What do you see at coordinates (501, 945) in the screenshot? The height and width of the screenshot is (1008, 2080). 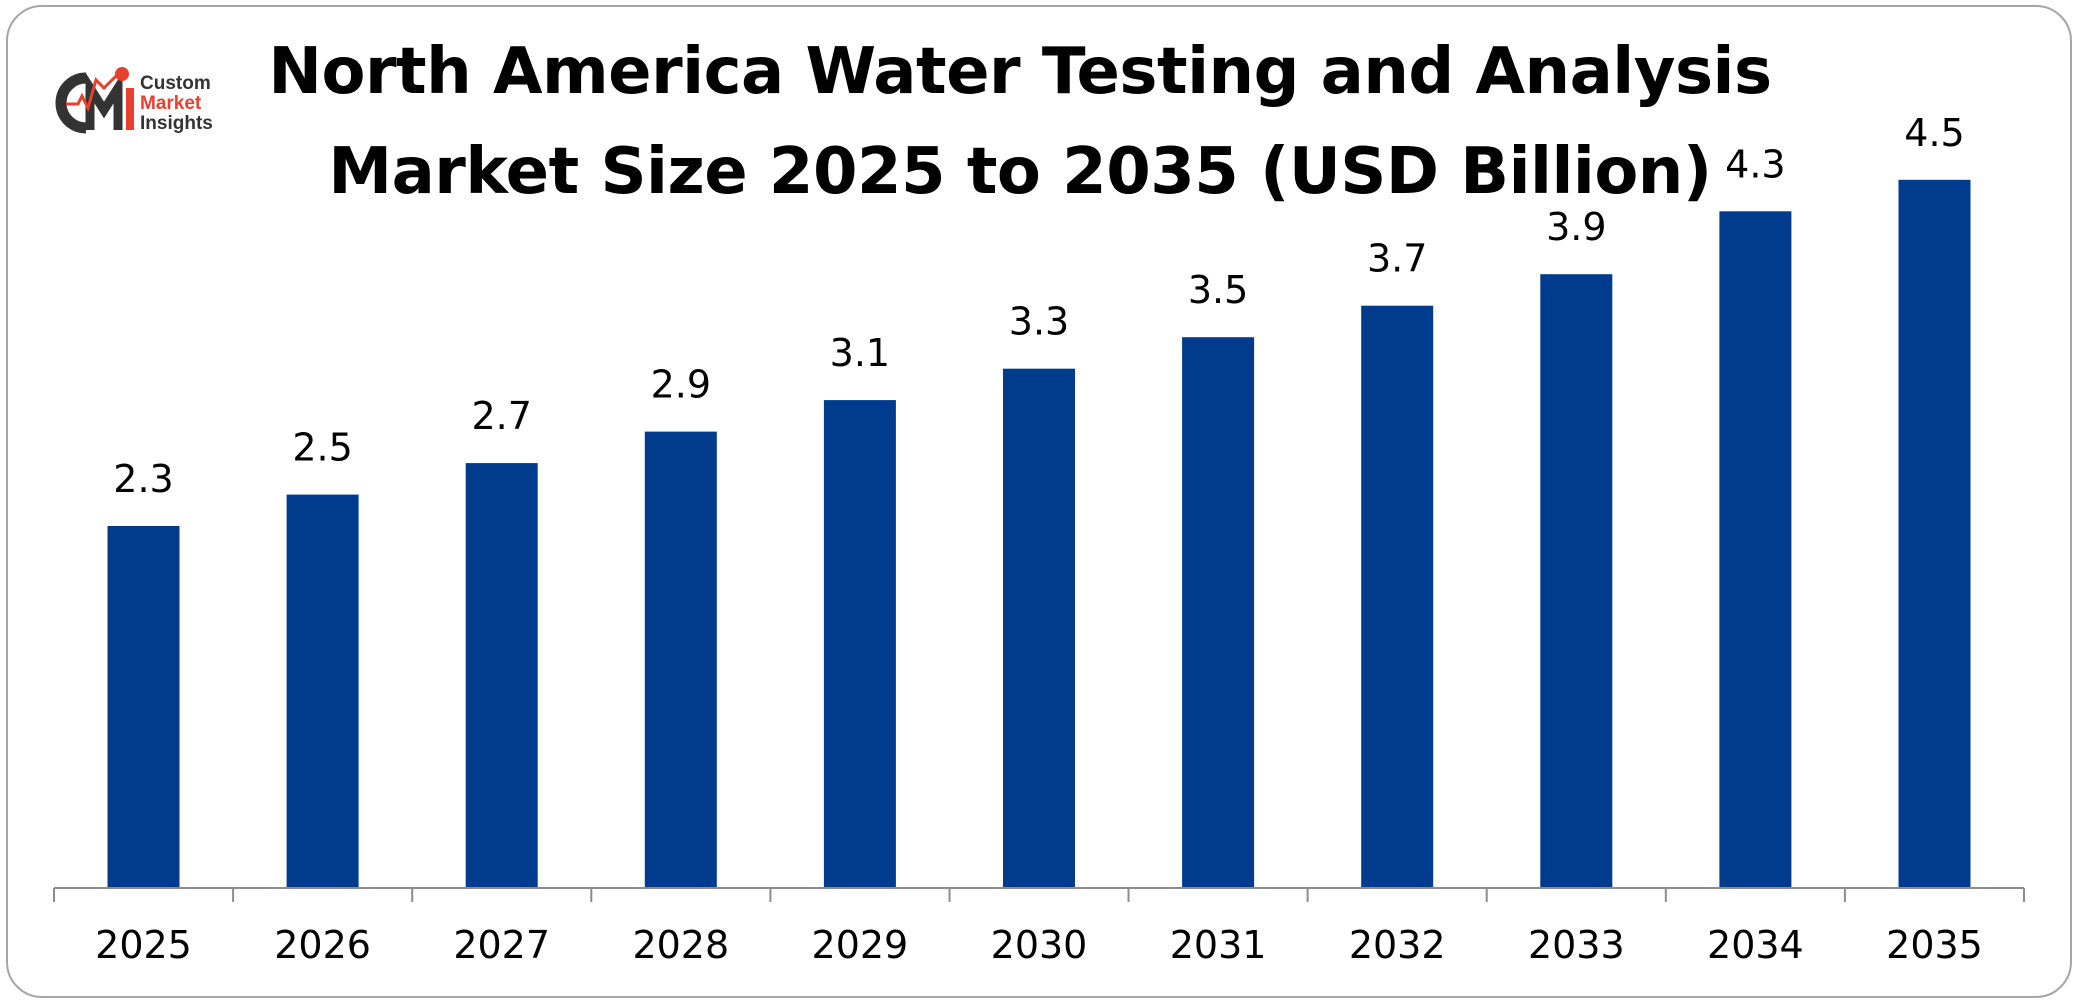 I see `x-tick-label-2027: 2027` at bounding box center [501, 945].